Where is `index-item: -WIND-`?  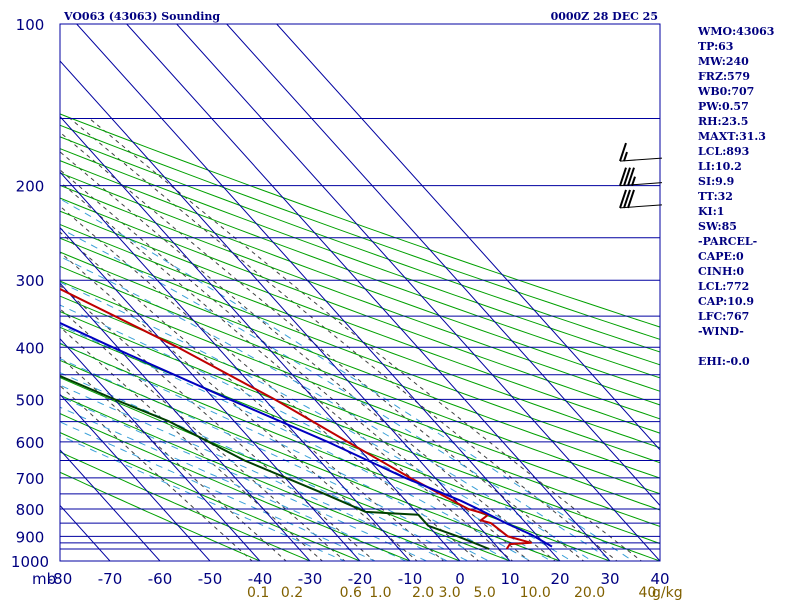
index-item: -WIND- is located at coordinates (721, 331).